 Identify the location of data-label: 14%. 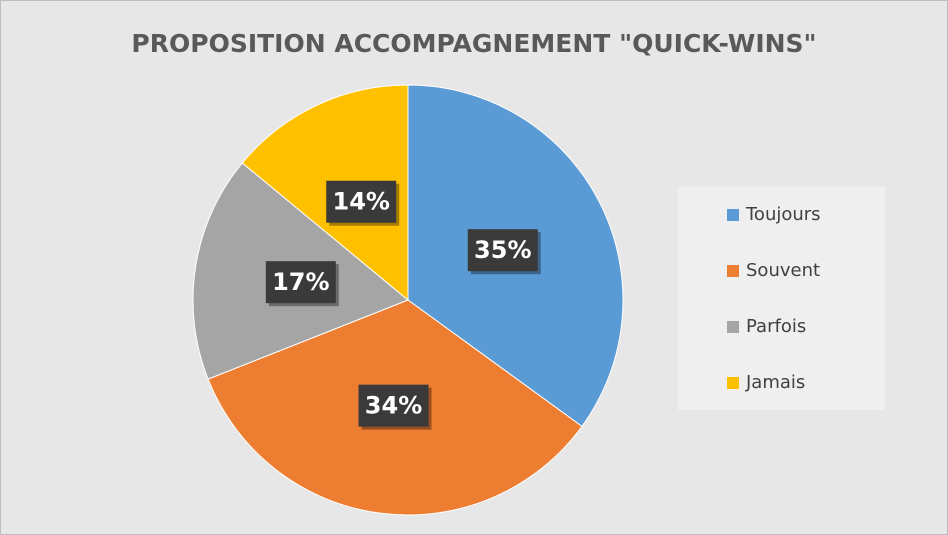
(361, 202).